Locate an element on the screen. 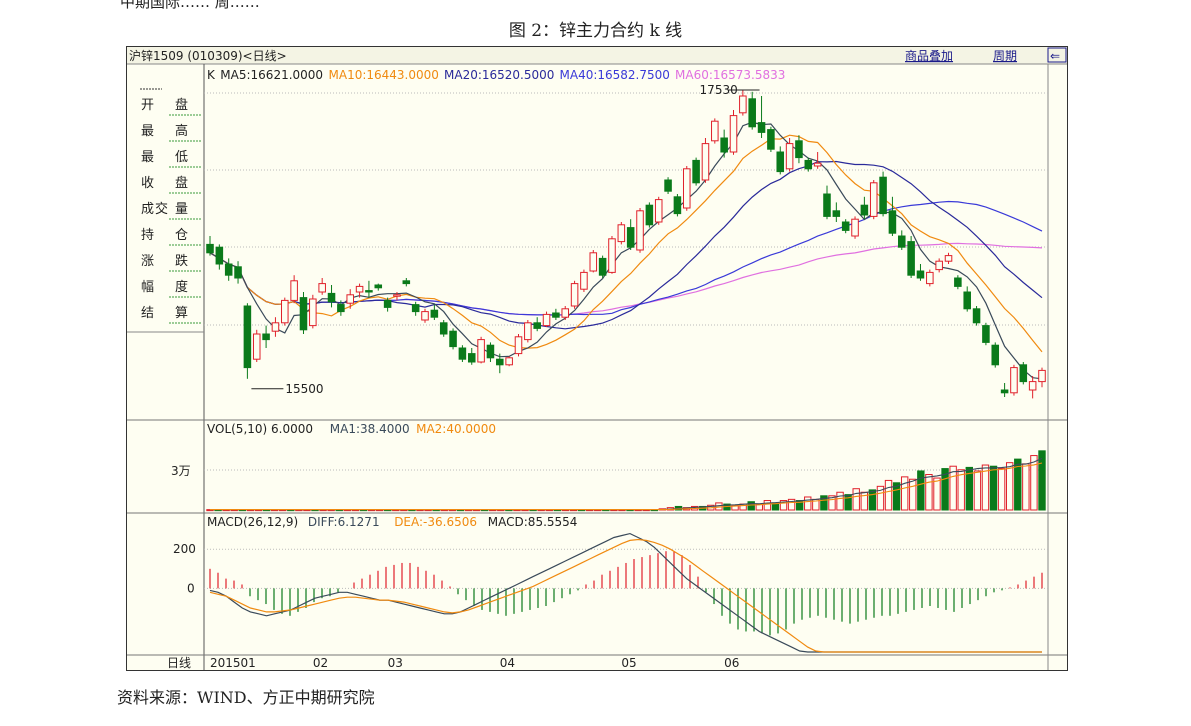 This screenshot has width=1191, height=726. toggle-button is located at coordinates (1057, 55).